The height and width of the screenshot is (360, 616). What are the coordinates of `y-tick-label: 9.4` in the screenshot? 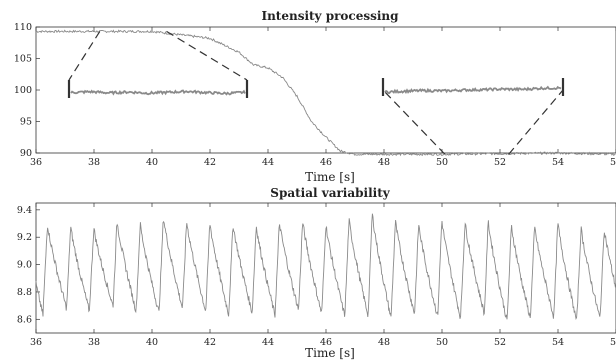 It's located at (24, 210).